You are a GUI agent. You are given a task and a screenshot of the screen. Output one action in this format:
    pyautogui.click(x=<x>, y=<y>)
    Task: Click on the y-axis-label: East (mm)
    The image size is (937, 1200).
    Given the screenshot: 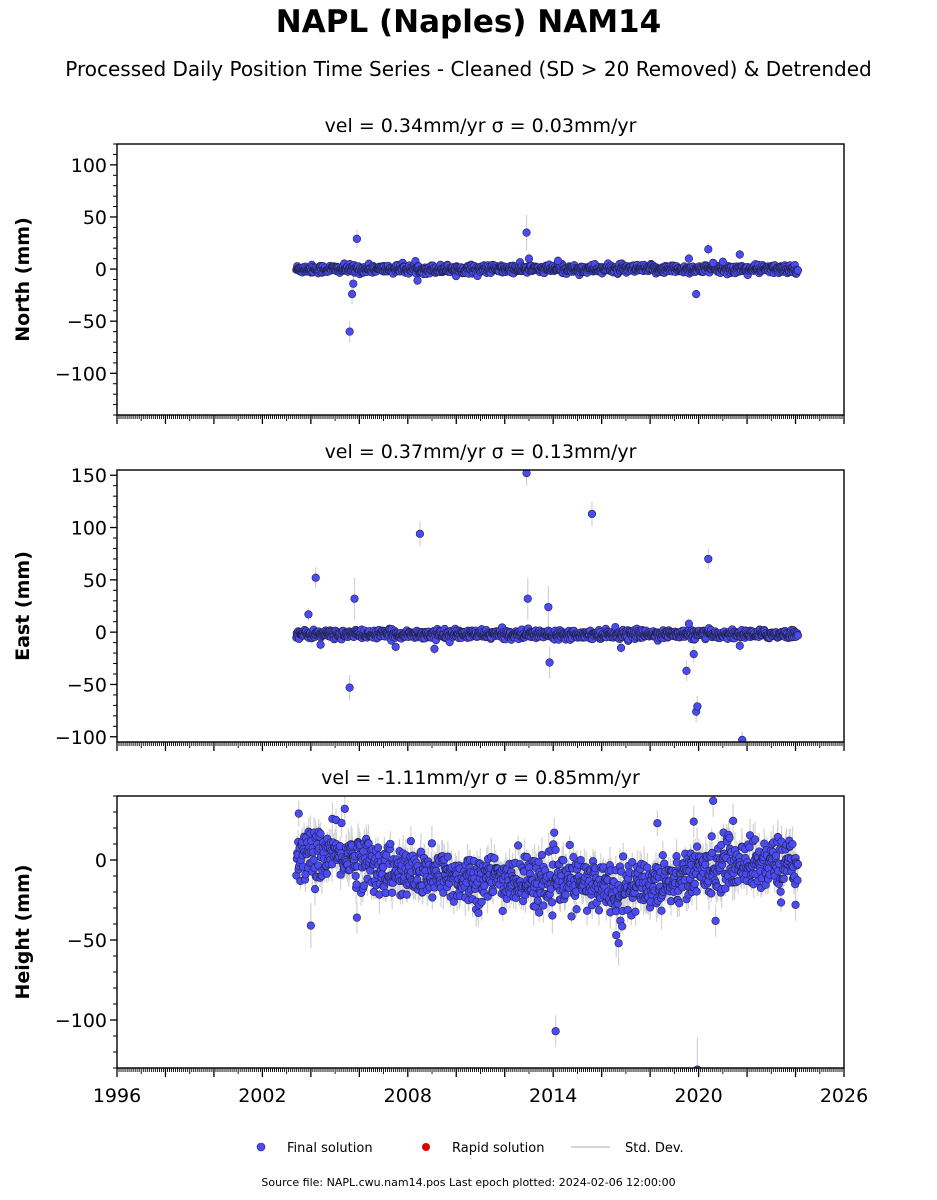 What is the action you would take?
    pyautogui.click(x=23, y=606)
    